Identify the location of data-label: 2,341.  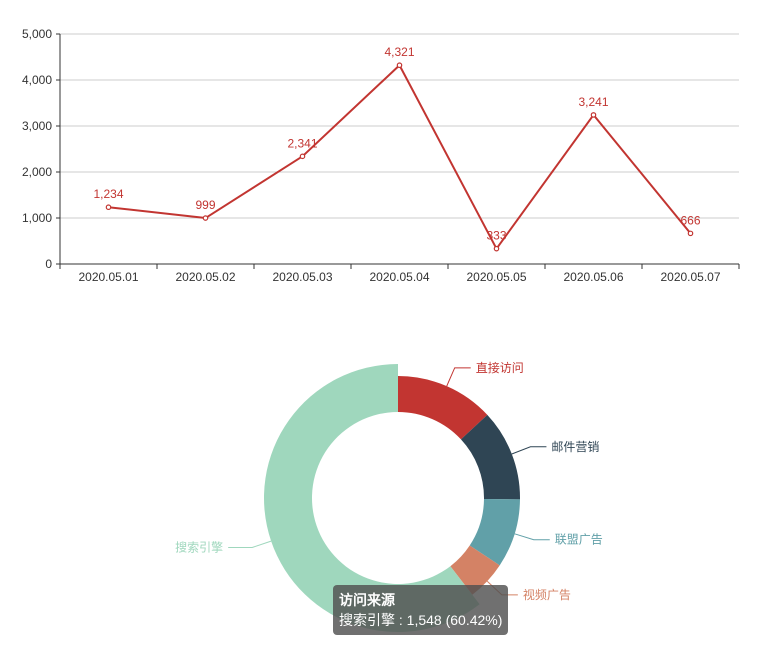
(302, 143).